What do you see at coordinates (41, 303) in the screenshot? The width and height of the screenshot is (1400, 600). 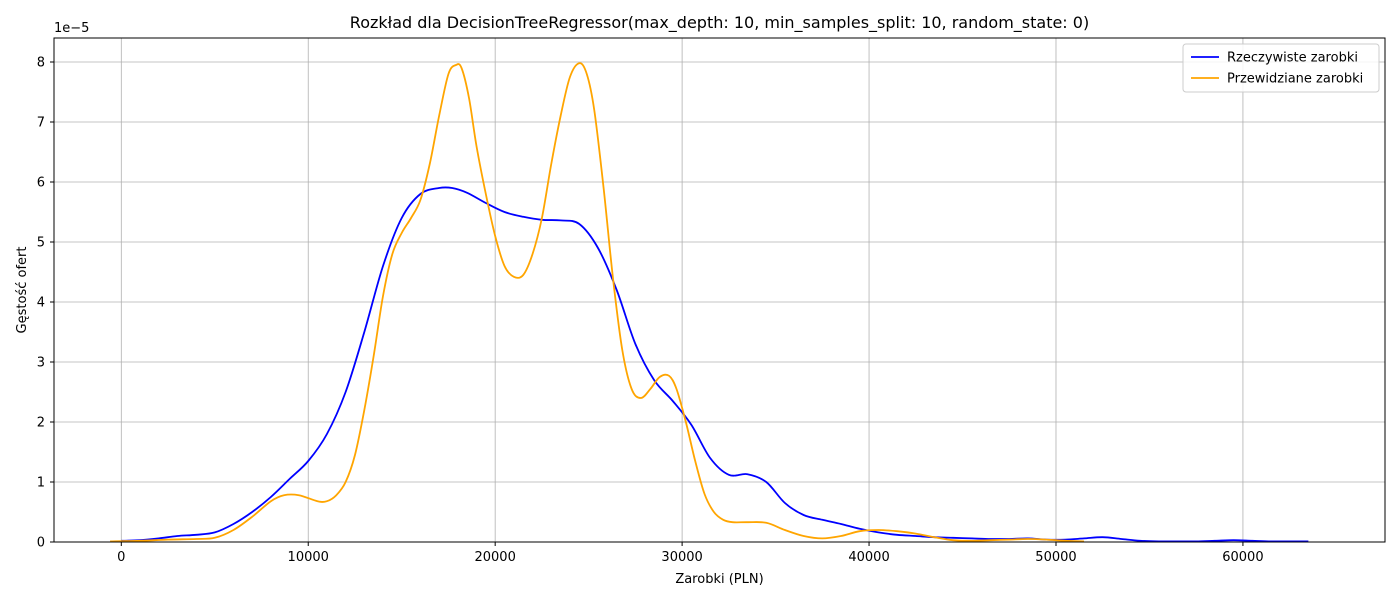 I see `y-tick-label: 4` at bounding box center [41, 303].